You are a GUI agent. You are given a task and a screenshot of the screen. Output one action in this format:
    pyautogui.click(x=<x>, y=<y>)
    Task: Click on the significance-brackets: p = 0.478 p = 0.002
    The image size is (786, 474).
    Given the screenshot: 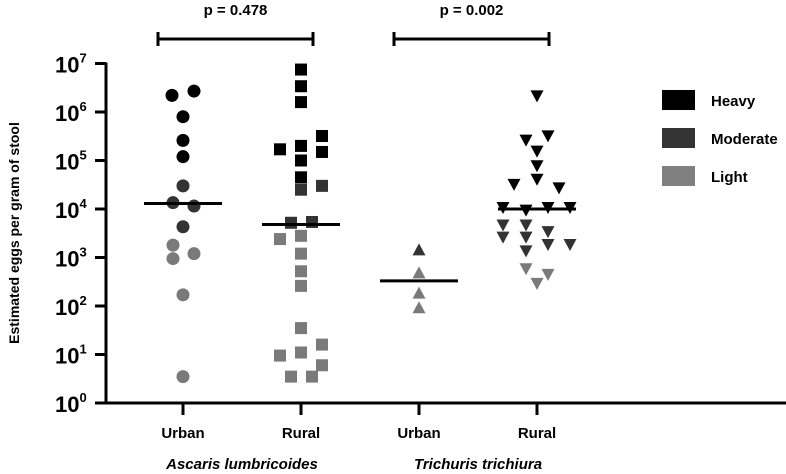 What is the action you would take?
    pyautogui.click(x=353, y=24)
    